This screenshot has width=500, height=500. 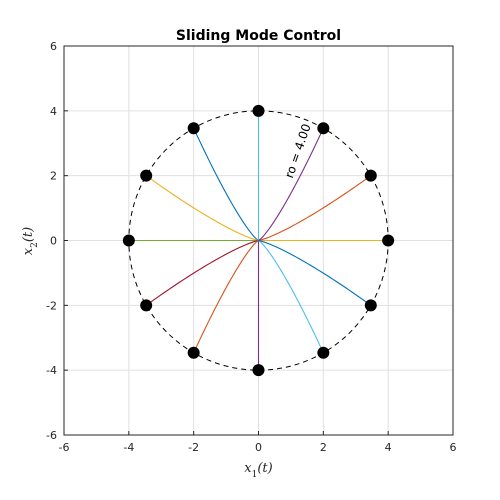 I want to click on x-axis-label: x1(t), so click(x=258, y=470).